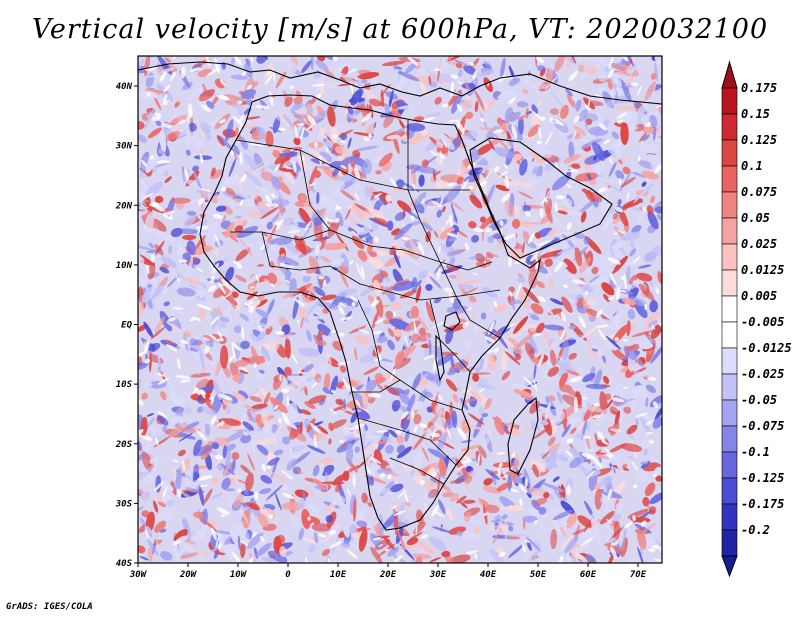  Describe the element at coordinates (239, 575) in the screenshot. I see `lon-label: 10W` at that location.